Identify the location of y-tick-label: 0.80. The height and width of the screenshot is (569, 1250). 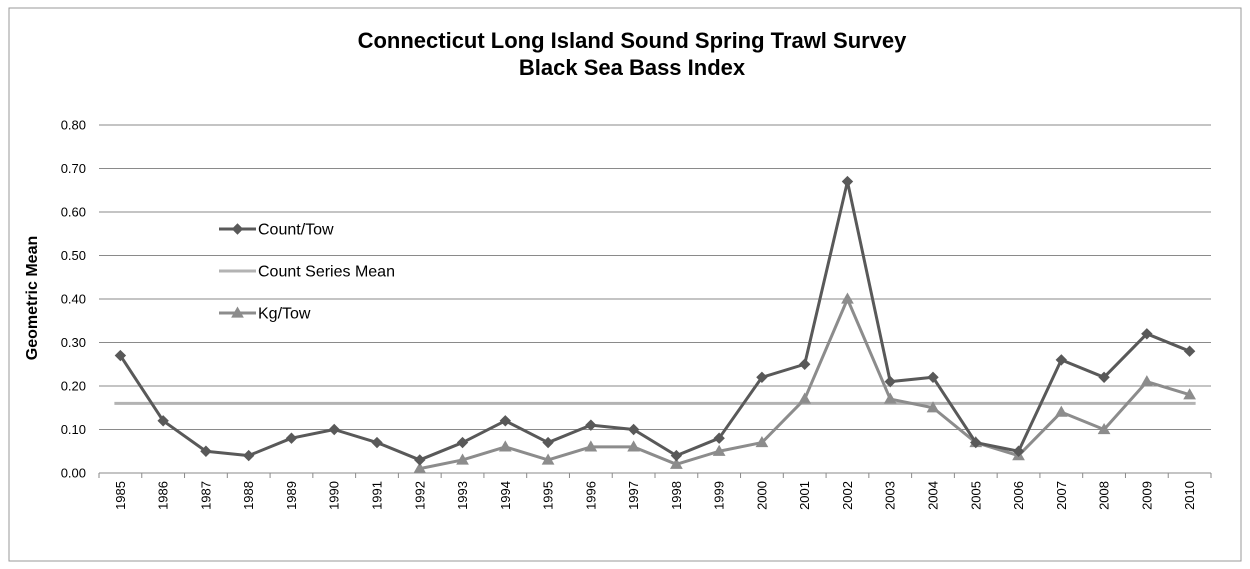
(73, 125).